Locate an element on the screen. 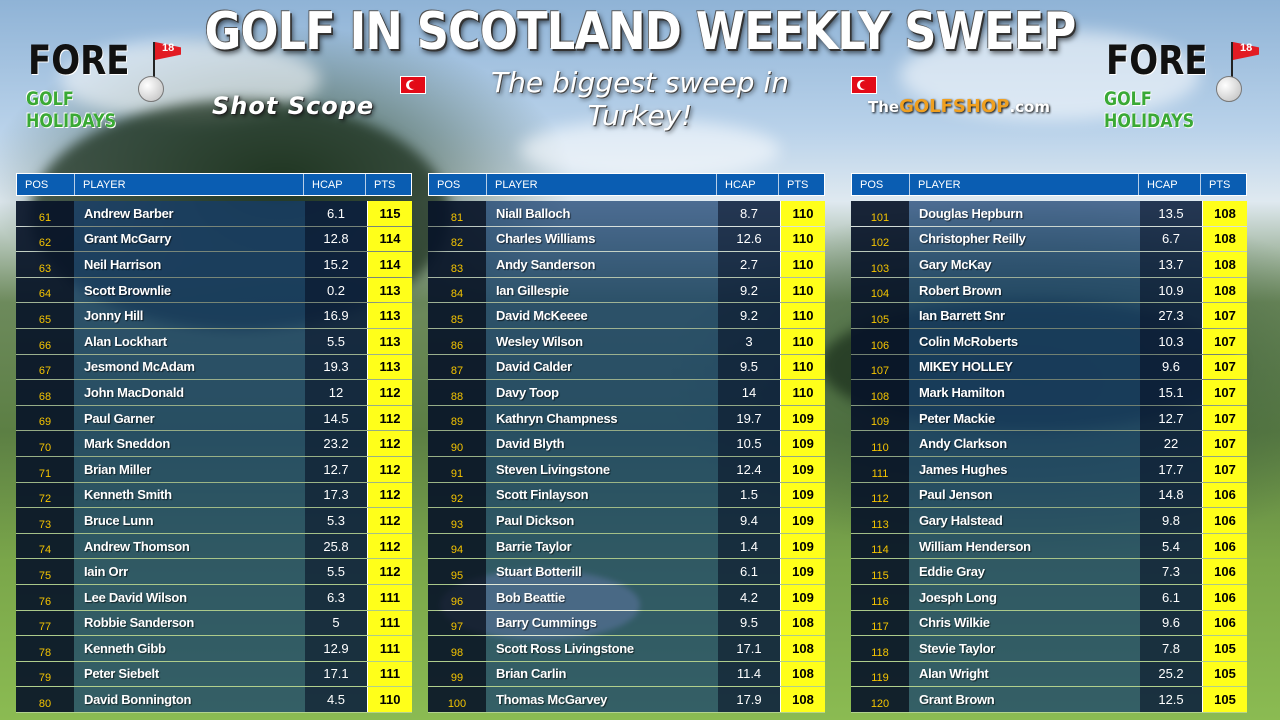 Image resolution: width=1280 pixels, height=720 pixels. cell-pos: 101 is located at coordinates (880, 213).